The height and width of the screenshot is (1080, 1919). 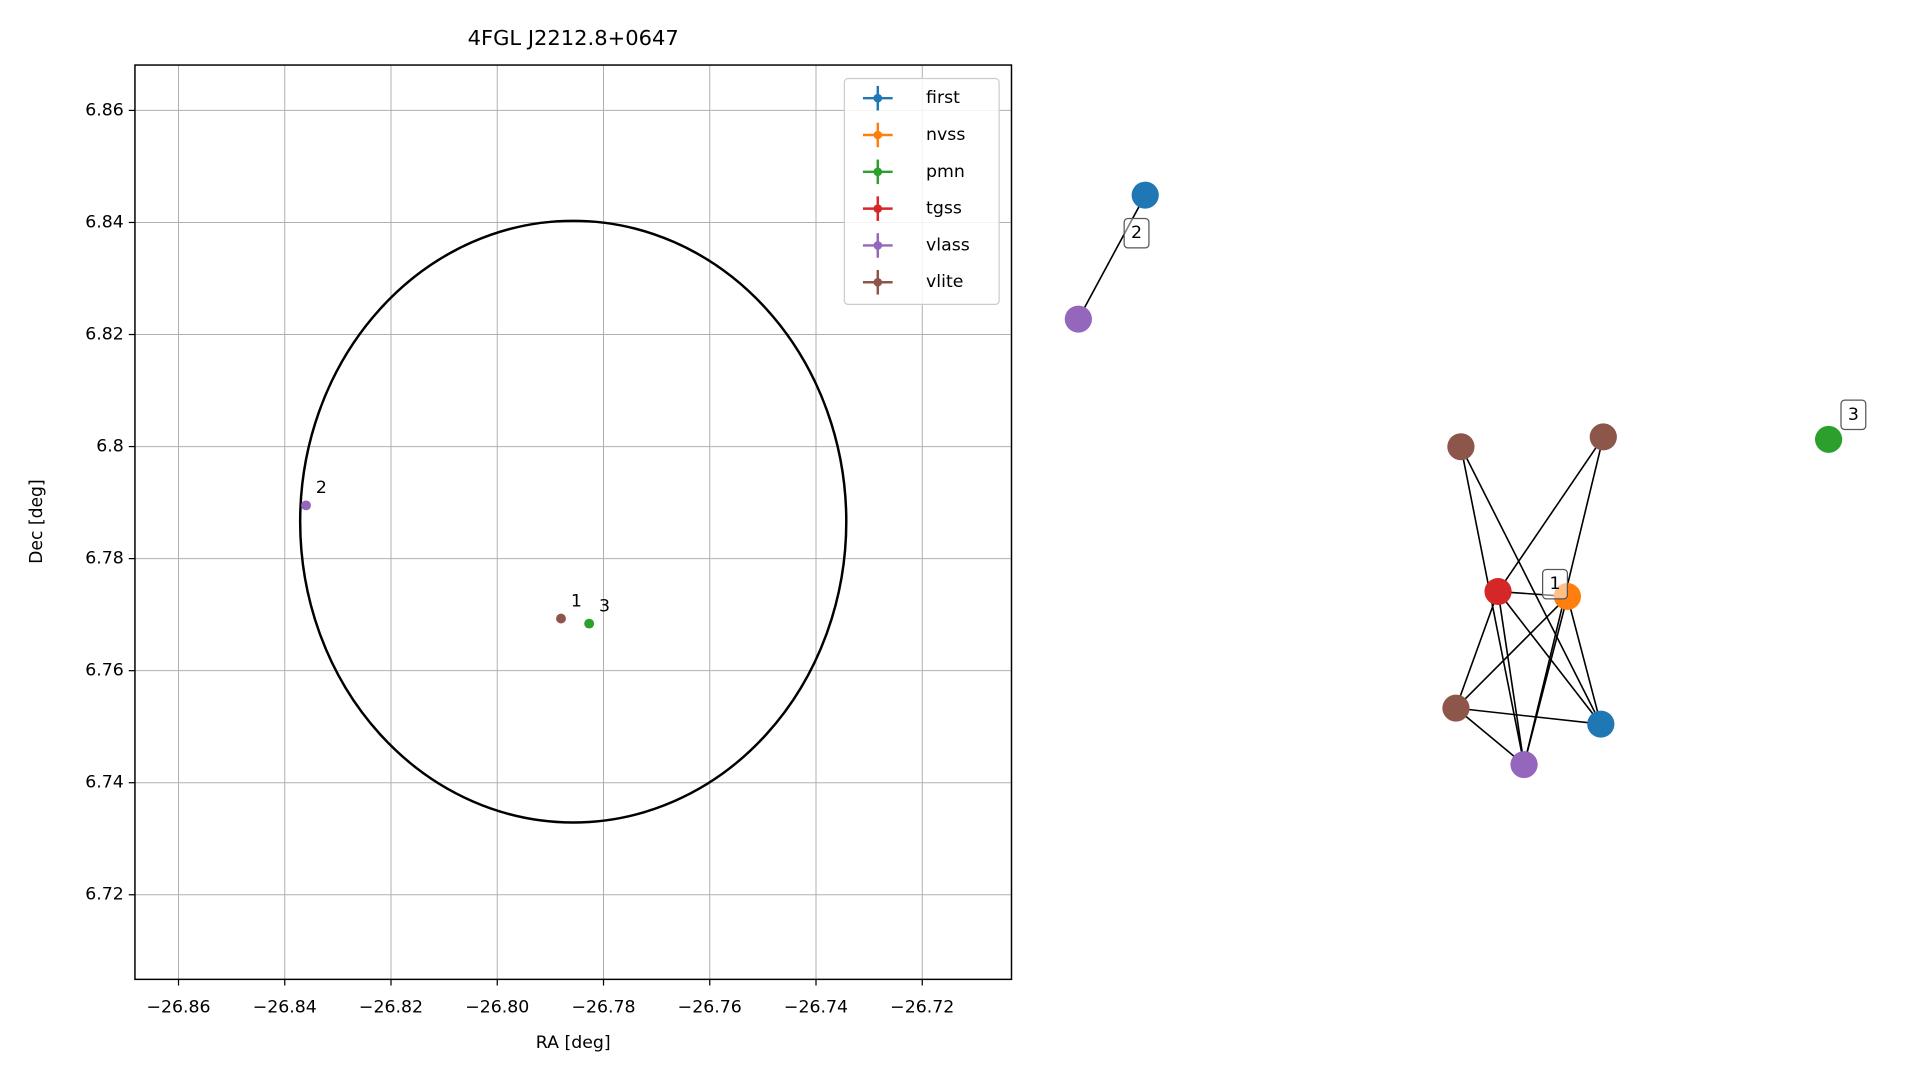 I want to click on legend-label: tgss, so click(x=944, y=209).